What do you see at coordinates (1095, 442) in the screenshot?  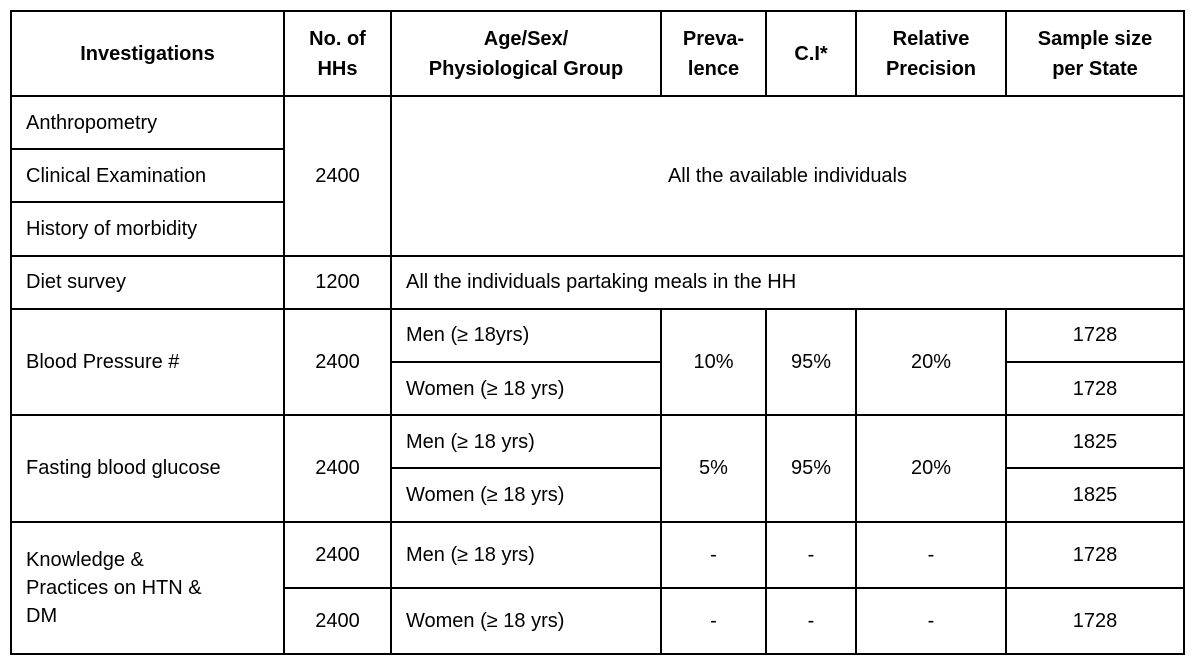 I see `cell-fbg-sample-men: 1825` at bounding box center [1095, 442].